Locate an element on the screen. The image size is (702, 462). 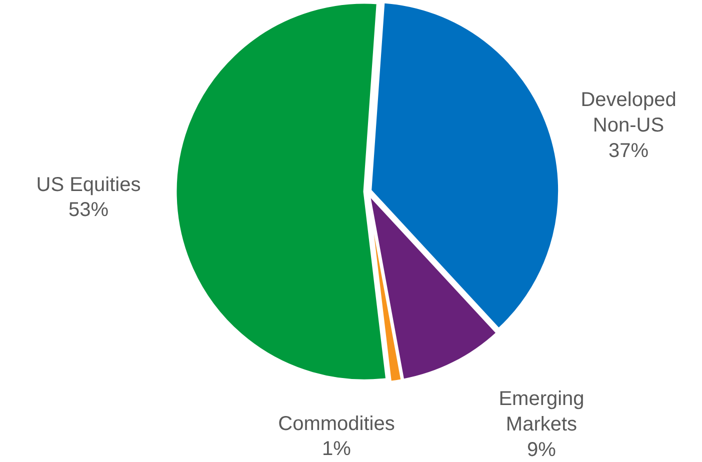
slice-label: Commodities is located at coordinates (336, 423).